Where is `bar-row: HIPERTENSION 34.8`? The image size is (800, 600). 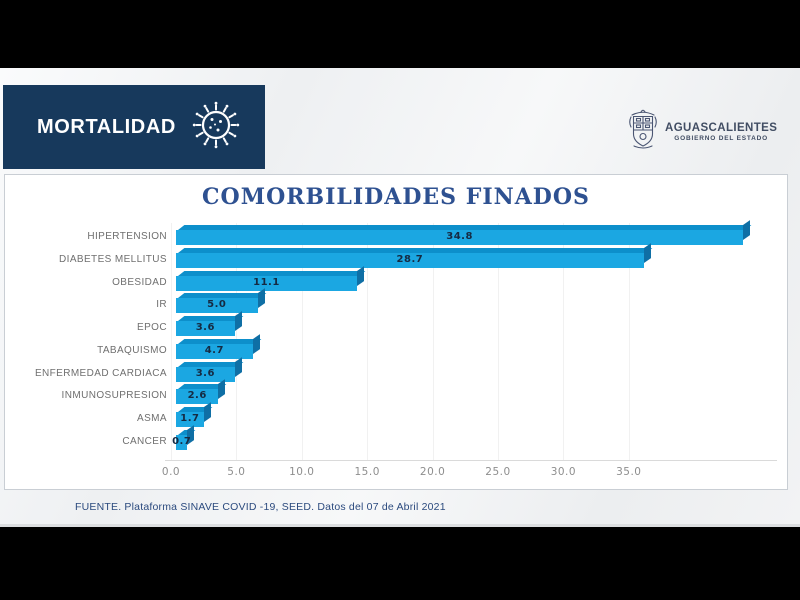 bar-row: HIPERTENSION 34.8 is located at coordinates (396, 236).